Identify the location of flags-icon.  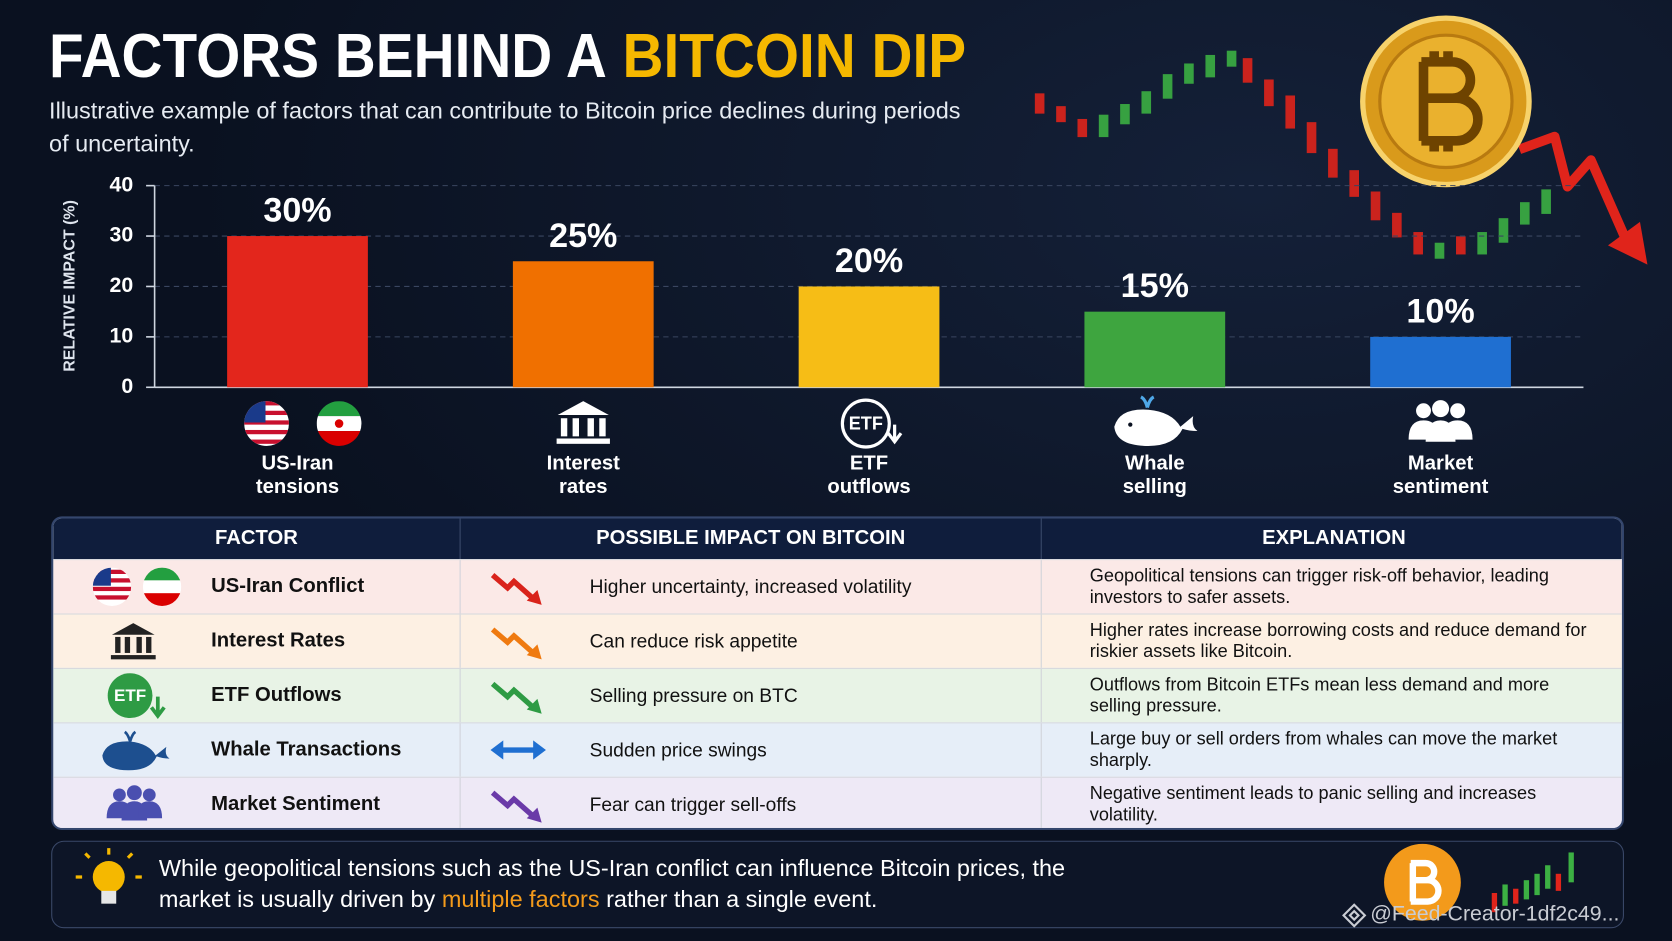
(137, 586).